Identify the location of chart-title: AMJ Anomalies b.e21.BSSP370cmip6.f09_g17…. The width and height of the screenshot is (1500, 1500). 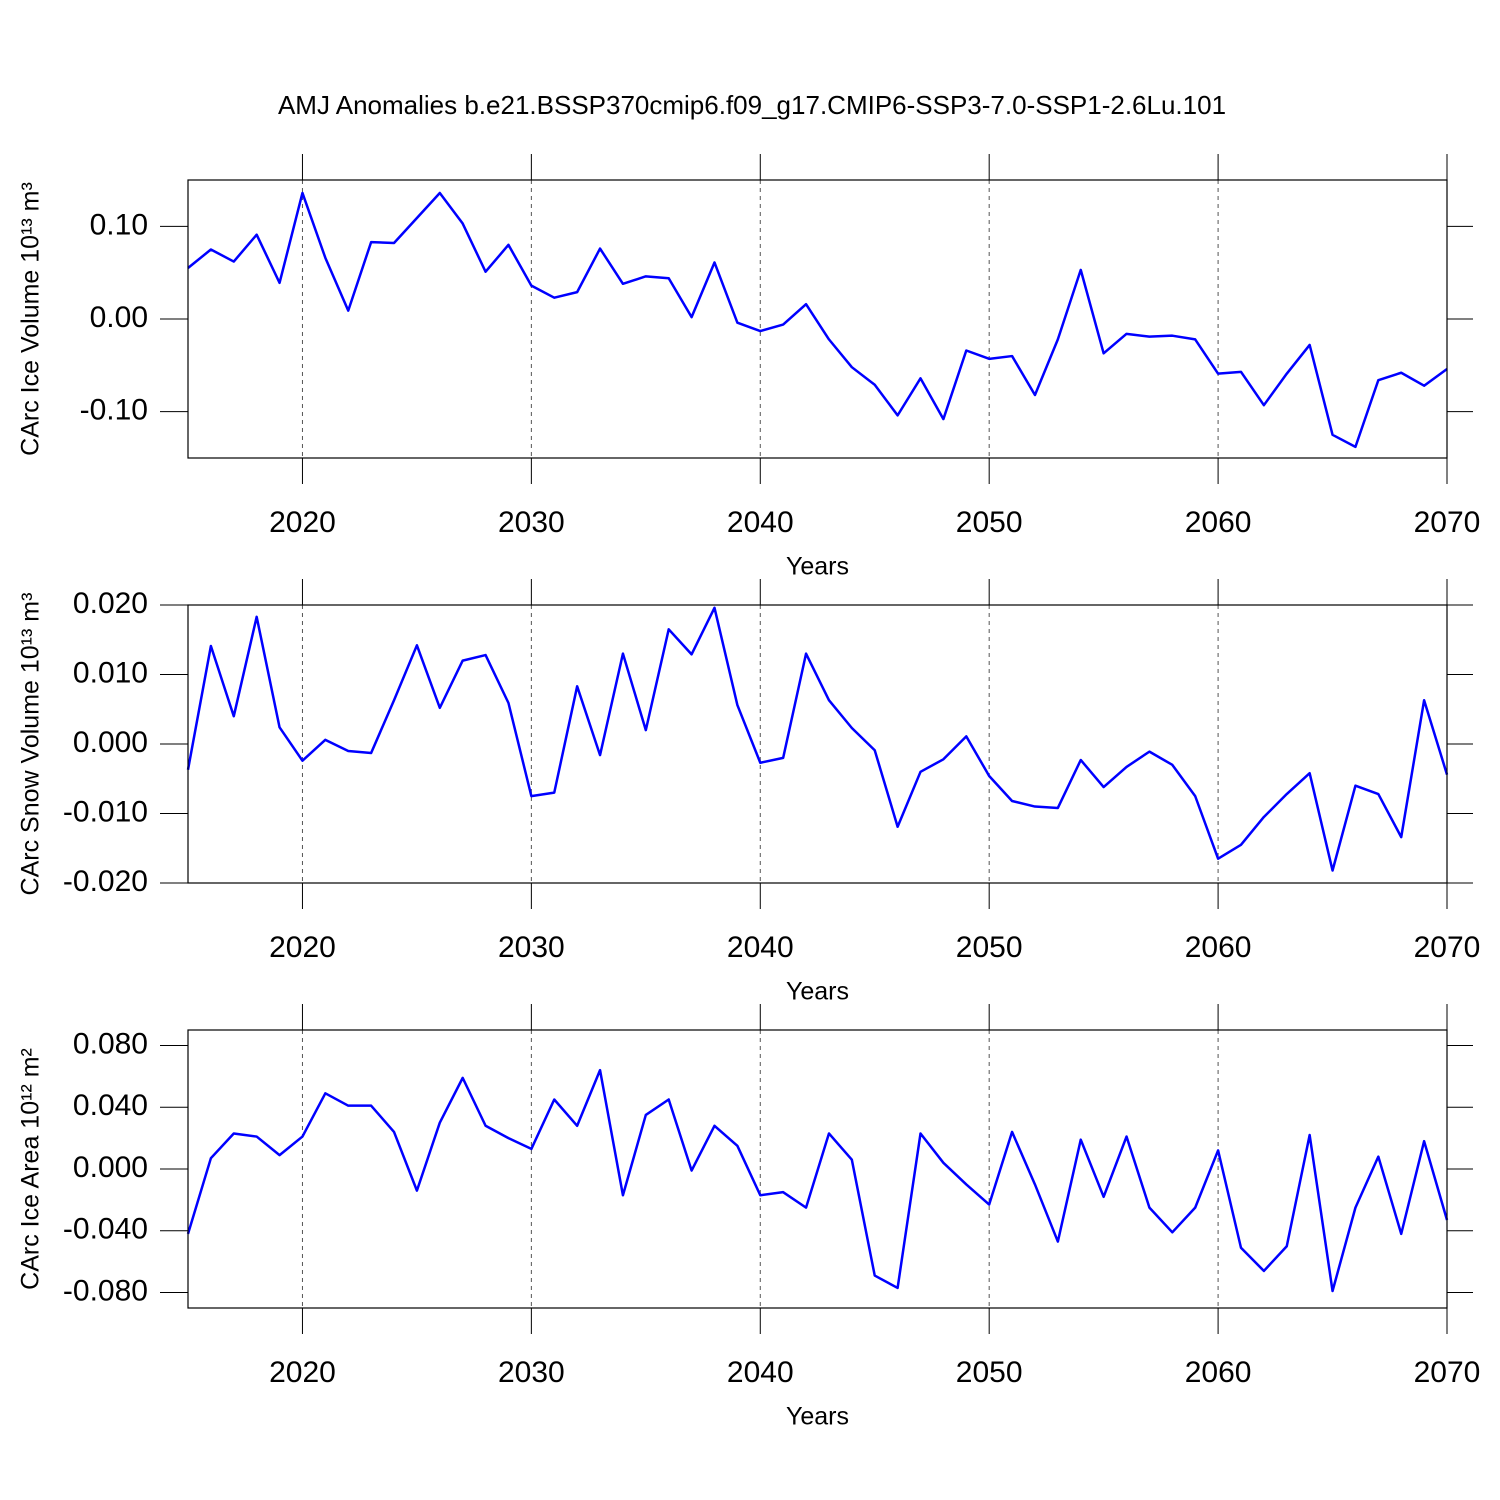
(752, 105).